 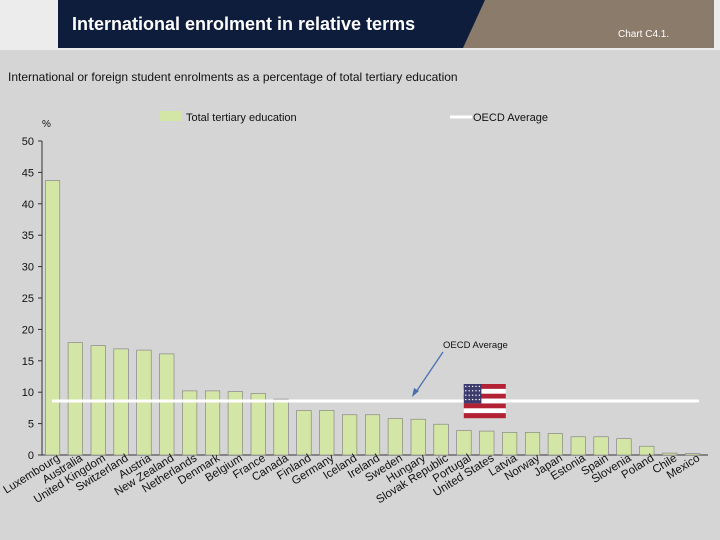 I want to click on bar-denmark, so click(x=213, y=423).